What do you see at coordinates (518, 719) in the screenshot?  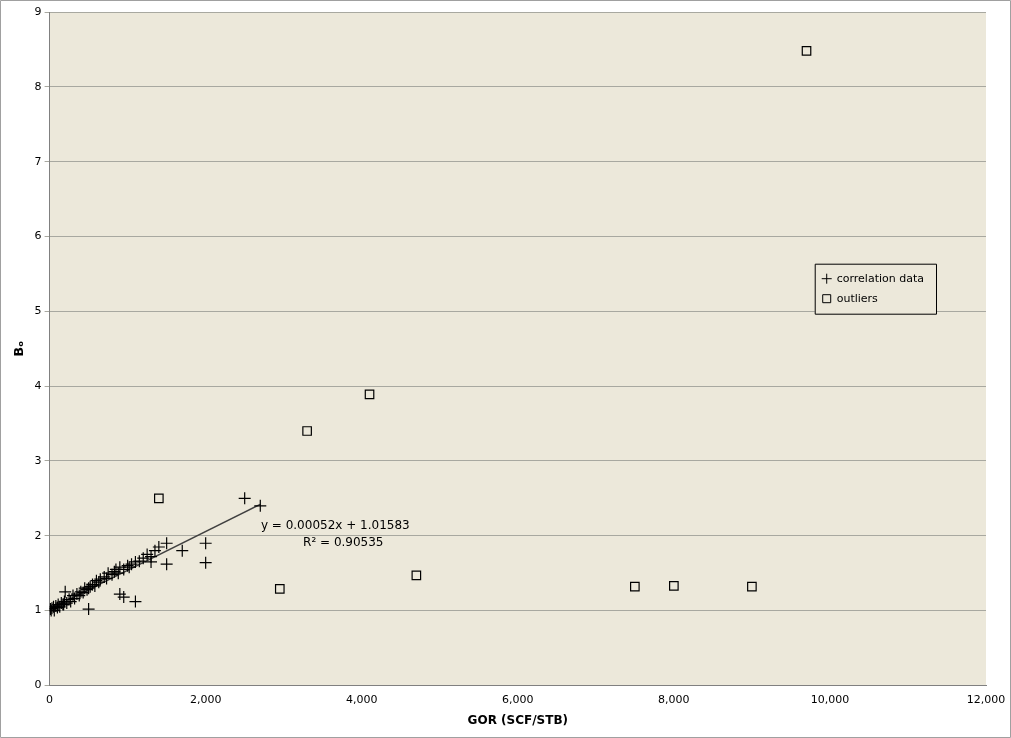 I see `x-axis-title: GOR (SCF/STB)` at bounding box center [518, 719].